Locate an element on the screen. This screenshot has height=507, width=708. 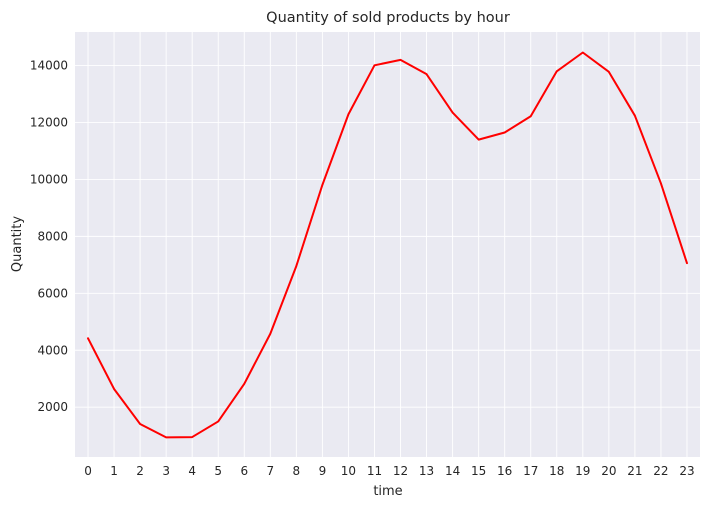
y-tick-label: 12000 is located at coordinates (49, 123).